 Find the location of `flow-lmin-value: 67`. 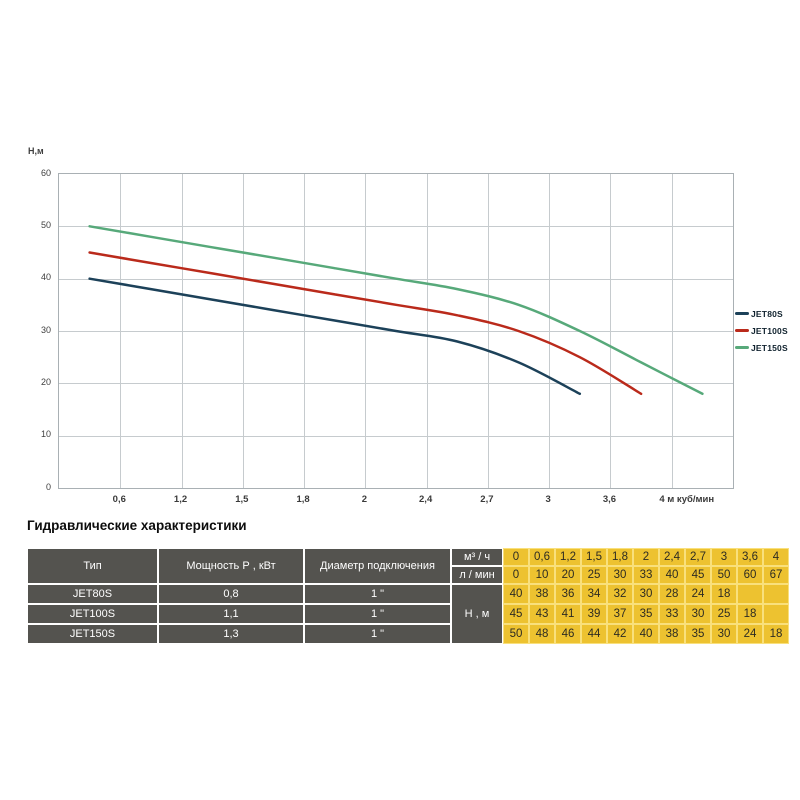

flow-lmin-value: 67 is located at coordinates (776, 575).